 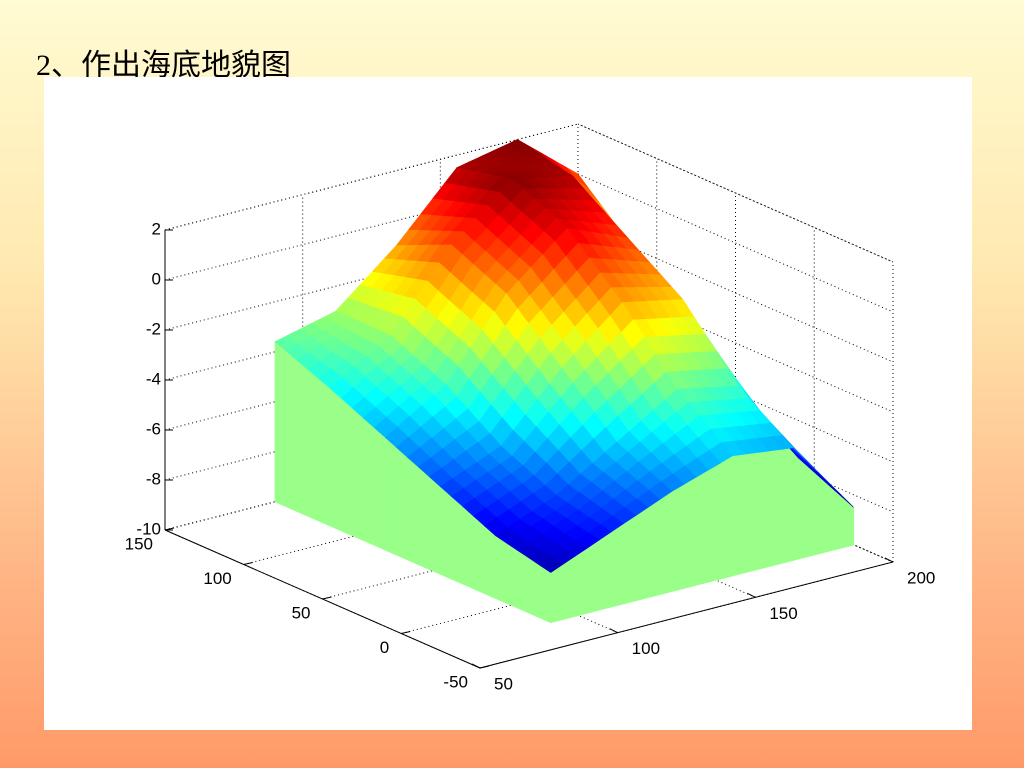 What do you see at coordinates (763, 512) in the screenshot?
I see `base-wall` at bounding box center [763, 512].